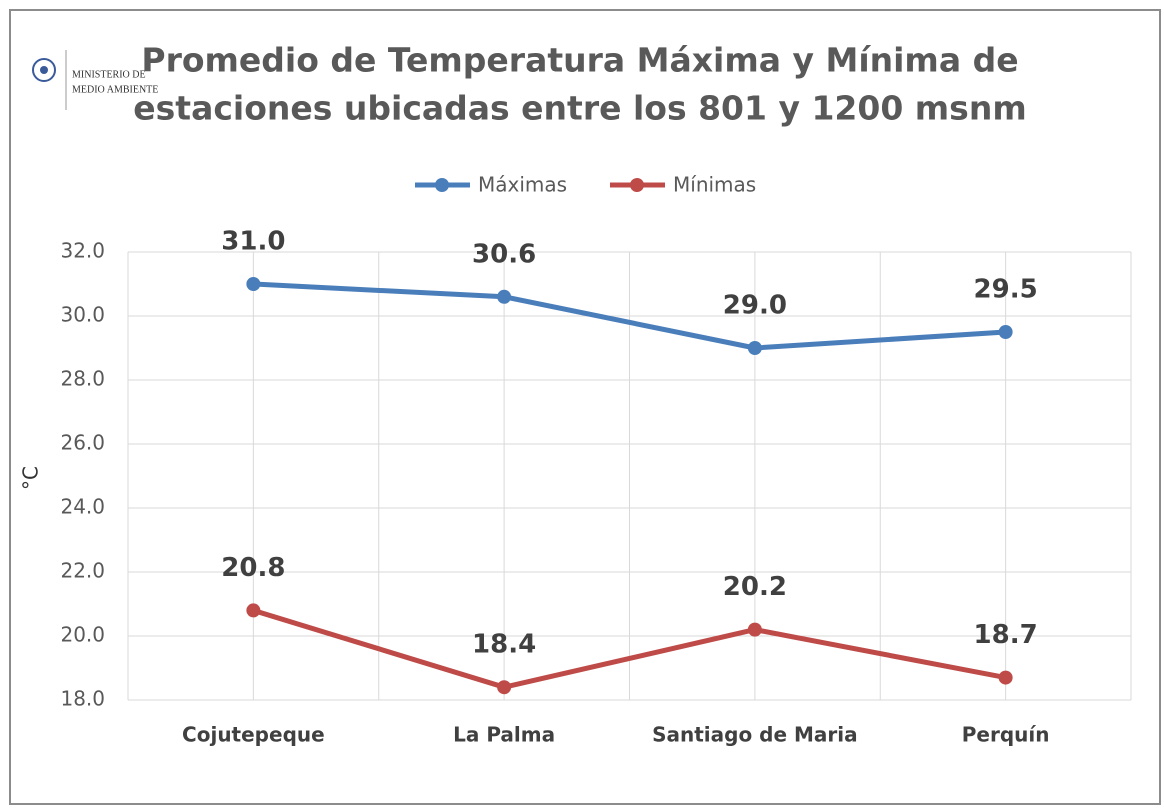 The height and width of the screenshot is (808, 1164). Describe the element at coordinates (82, 571) in the screenshot. I see `y-tick-label: 22.0` at that location.